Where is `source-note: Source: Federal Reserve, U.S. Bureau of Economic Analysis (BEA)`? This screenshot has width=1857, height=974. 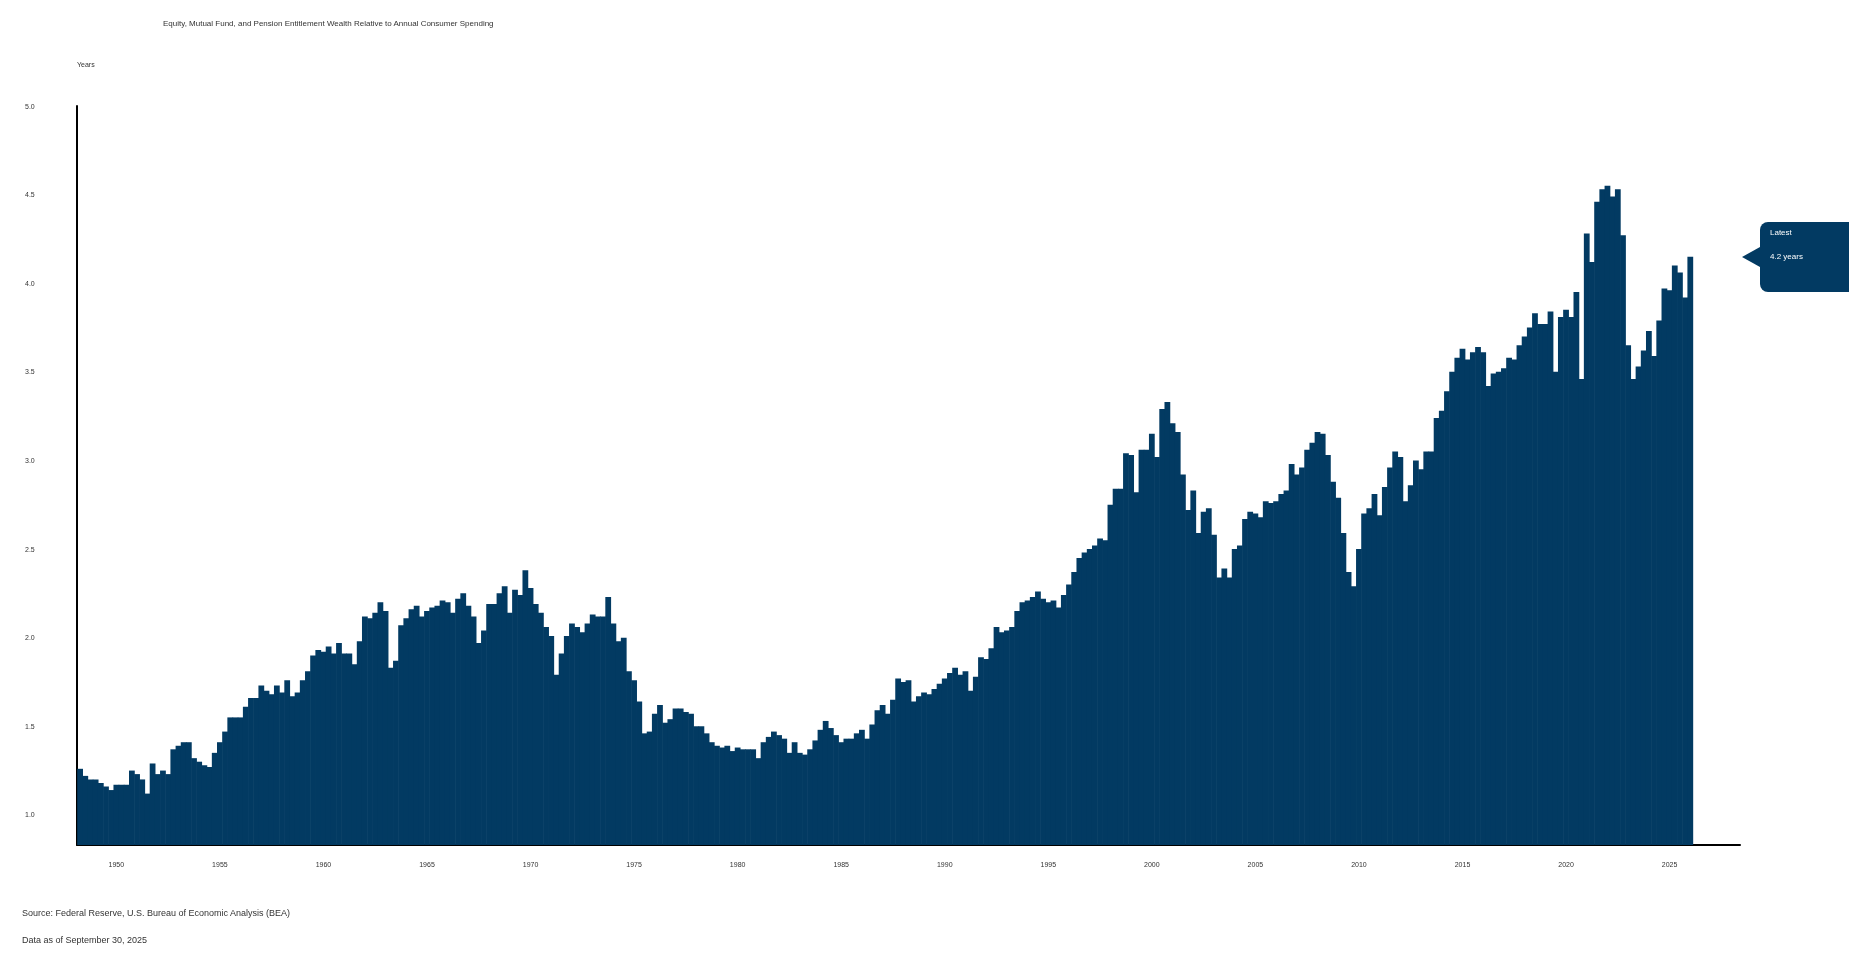 source-note: Source: Federal Reserve, U.S. Bureau of Economic Analysis (BEA) is located at coordinates (156, 912).